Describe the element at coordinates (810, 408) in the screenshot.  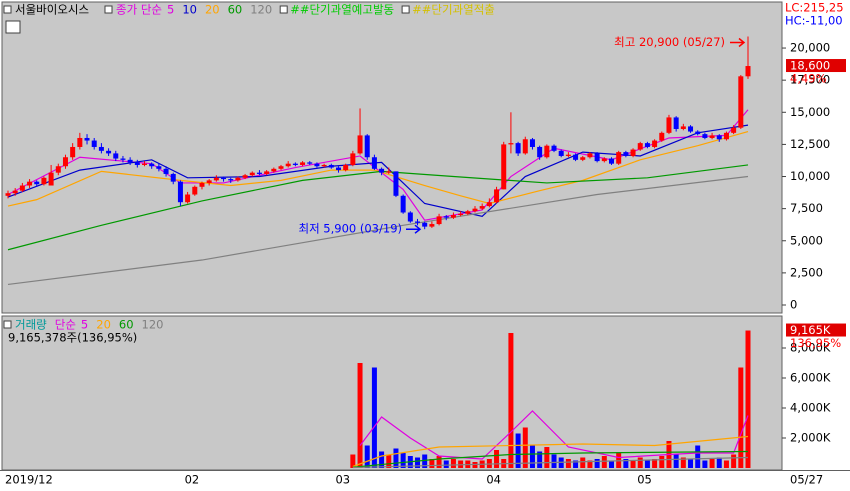
I see `y-tick-label: 4,000K` at that location.